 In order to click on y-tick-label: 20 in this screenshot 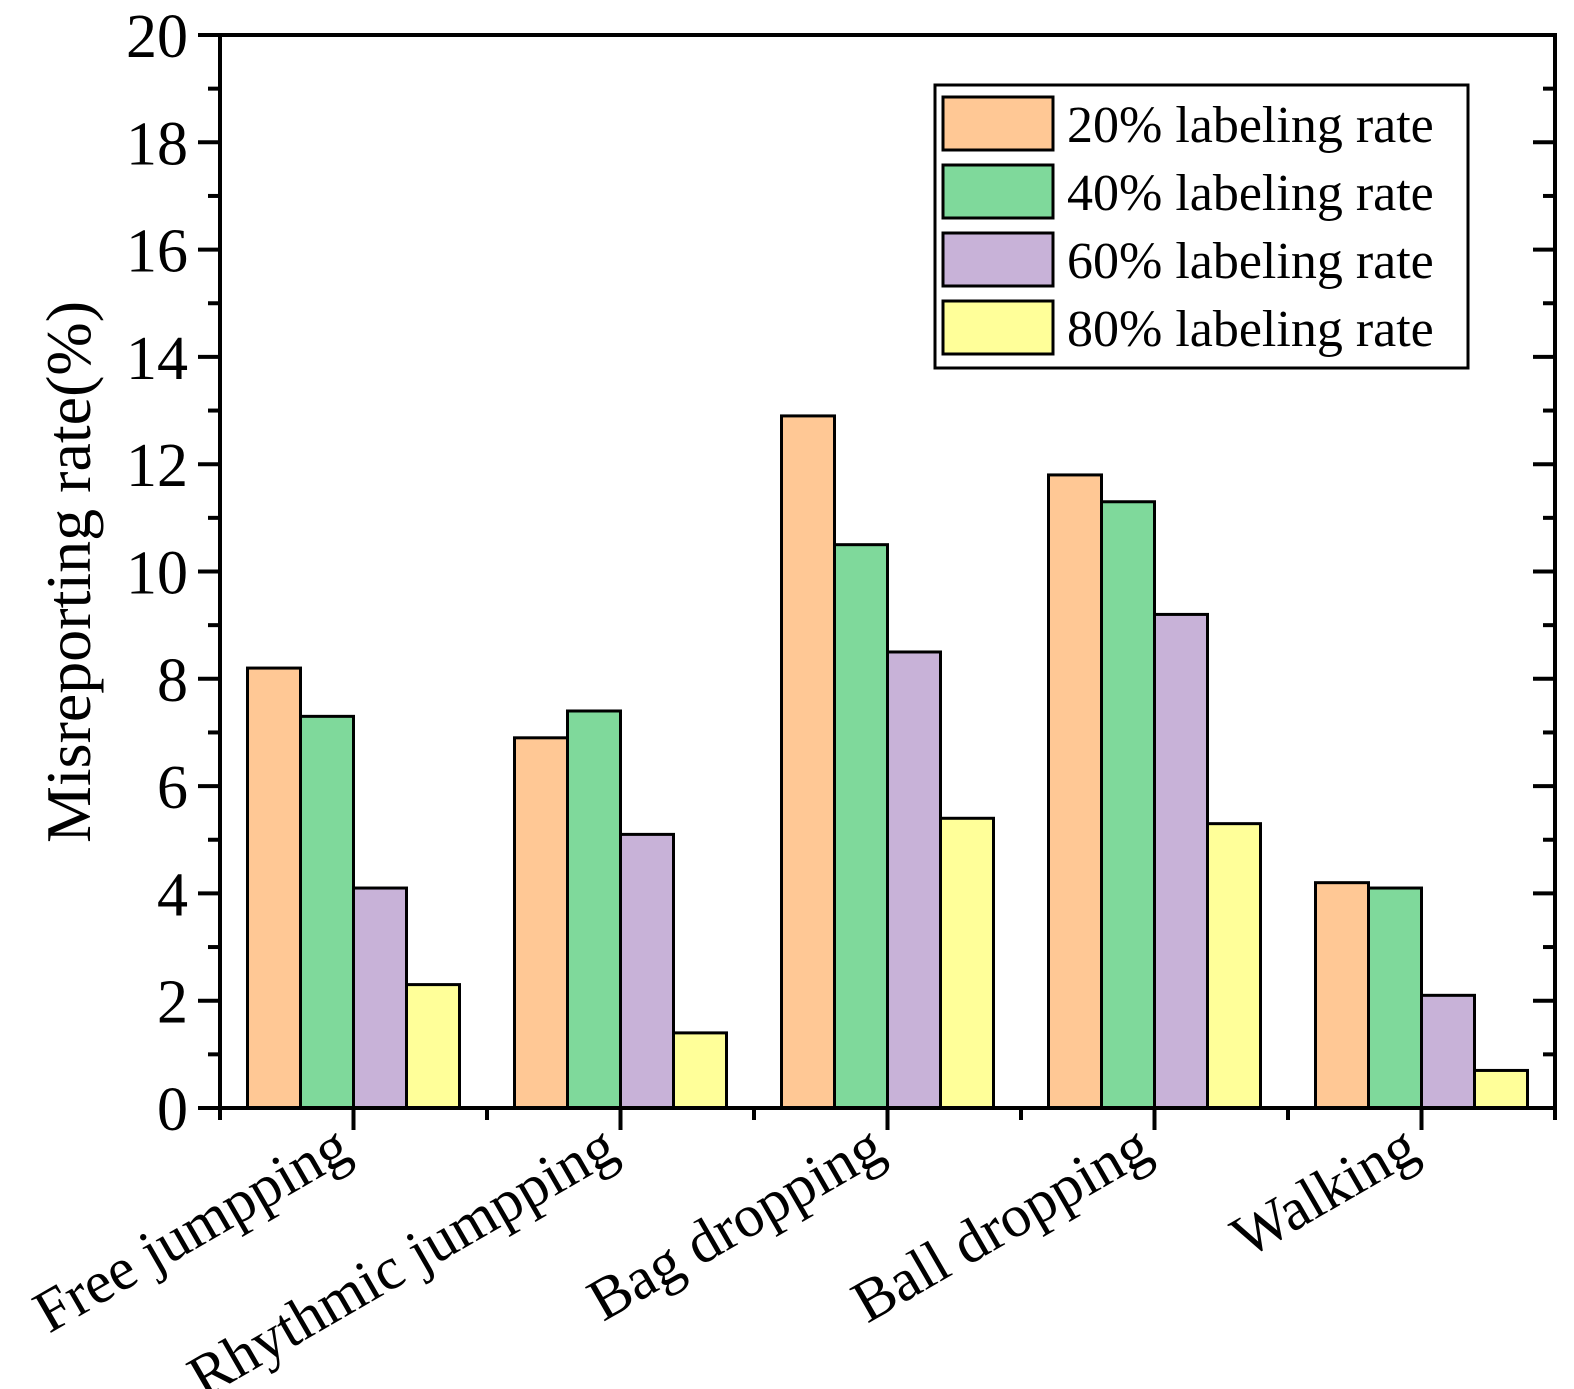, I will do `click(157, 37)`.